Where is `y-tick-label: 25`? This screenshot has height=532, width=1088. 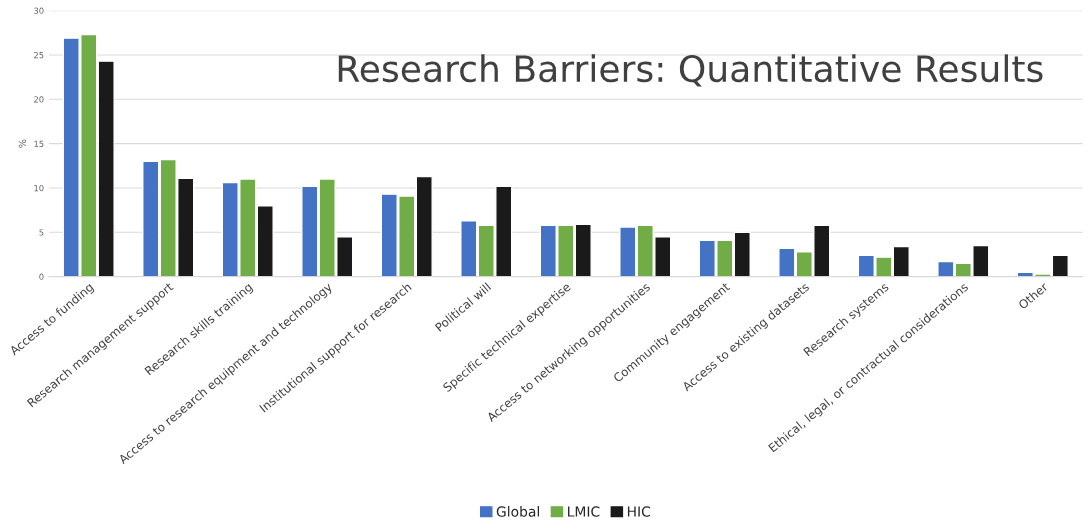
y-tick-label: 25 is located at coordinates (39, 55).